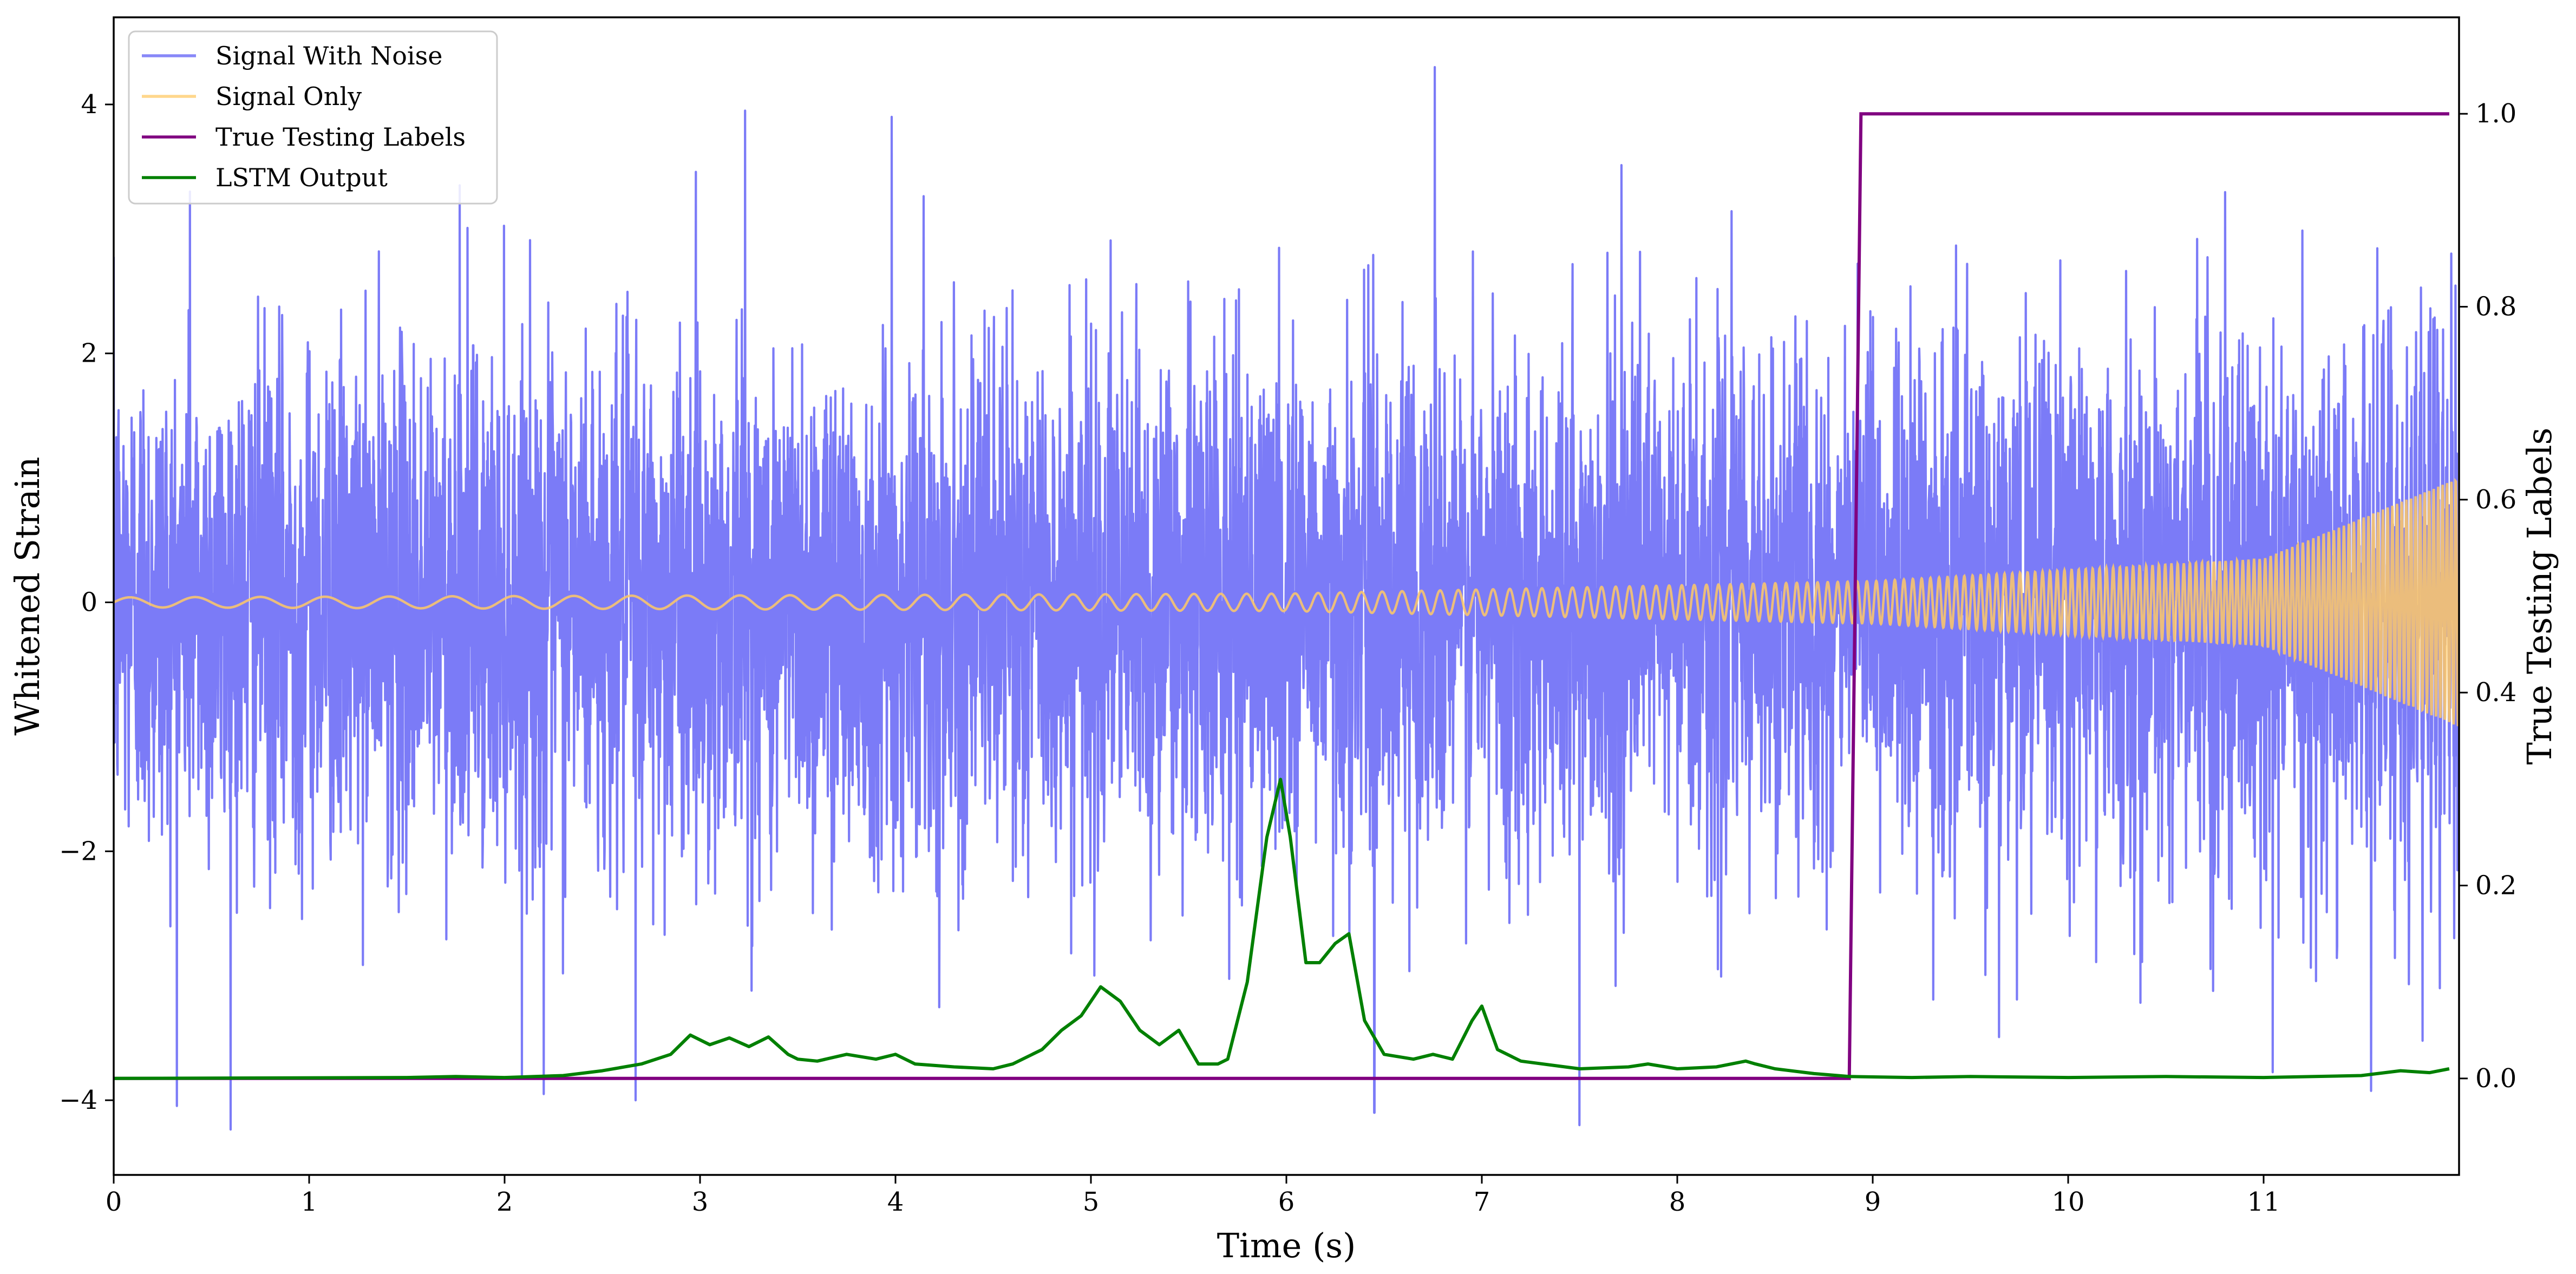 This screenshot has width=2576, height=1274. I want to click on y-tick-label: 0, so click(89, 602).